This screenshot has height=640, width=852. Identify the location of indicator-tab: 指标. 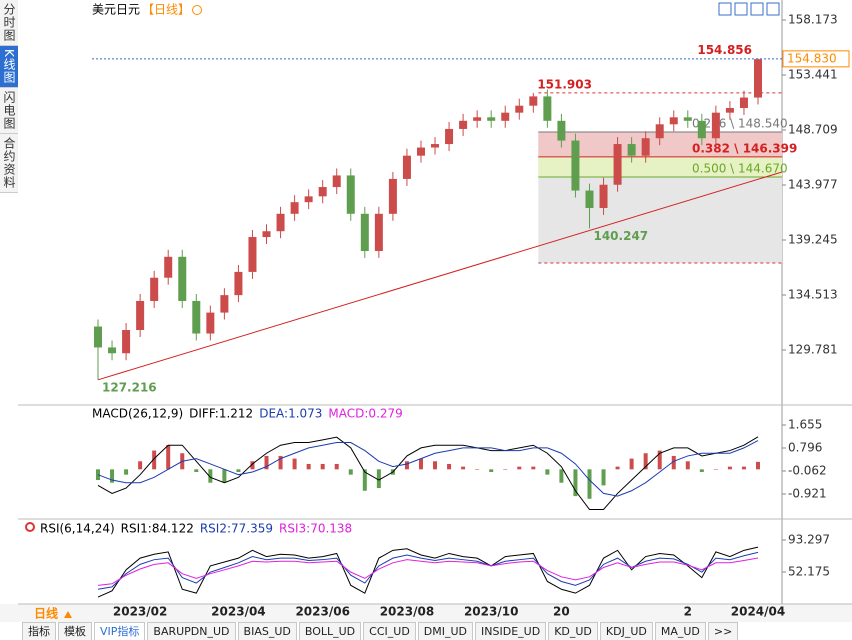
(39, 631).